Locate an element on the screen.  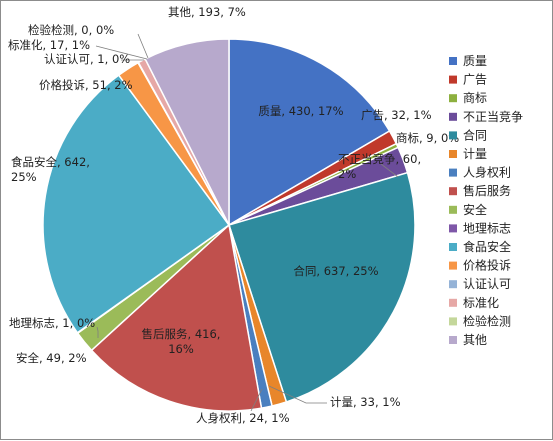
legend-swatch-广告 is located at coordinates (453, 79).